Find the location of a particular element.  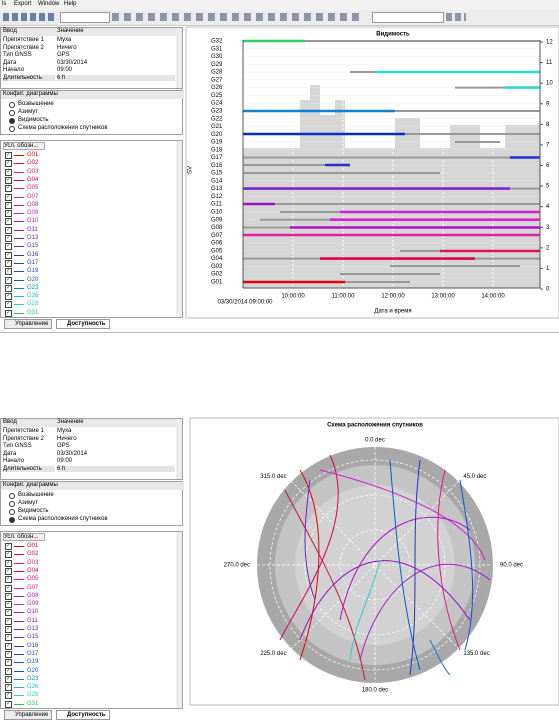

angle-label: 270.0 dec is located at coordinates (237, 566).